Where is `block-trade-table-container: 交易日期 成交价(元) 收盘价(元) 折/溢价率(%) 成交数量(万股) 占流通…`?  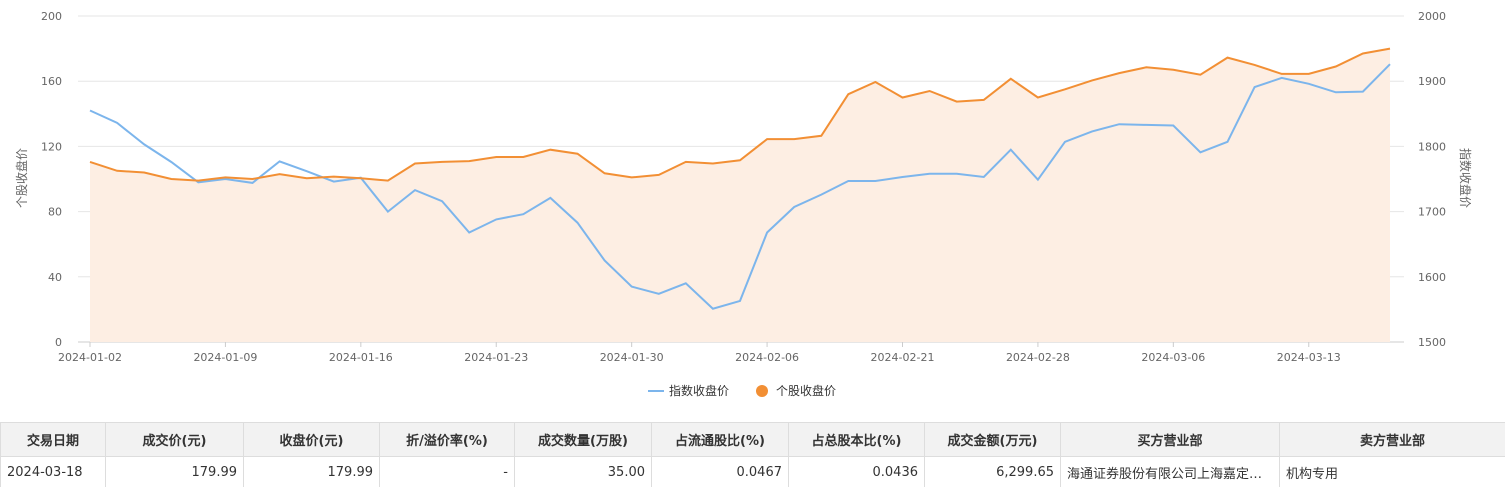
block-trade-table-container: 交易日期 成交价(元) 收盘价(元) 折/溢价率(%) 成交数量(万股) 占流通… is located at coordinates (752, 454).